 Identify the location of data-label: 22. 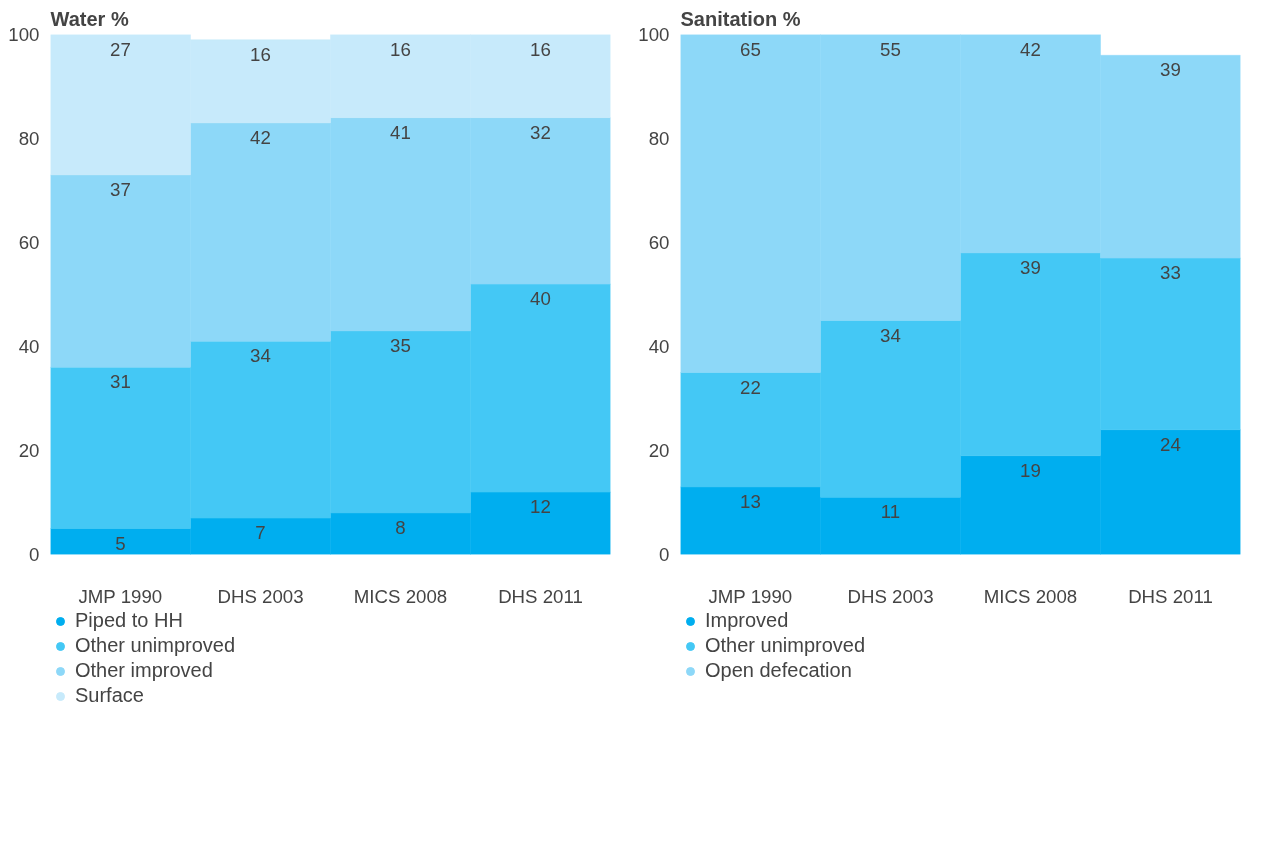
(750, 387).